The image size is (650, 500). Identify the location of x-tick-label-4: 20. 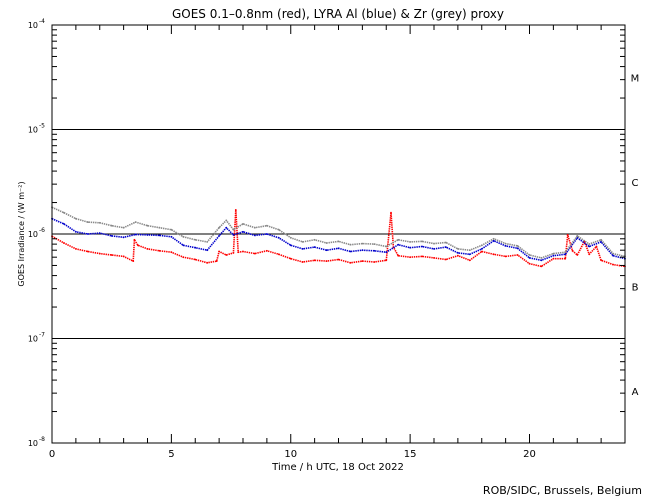
(529, 454).